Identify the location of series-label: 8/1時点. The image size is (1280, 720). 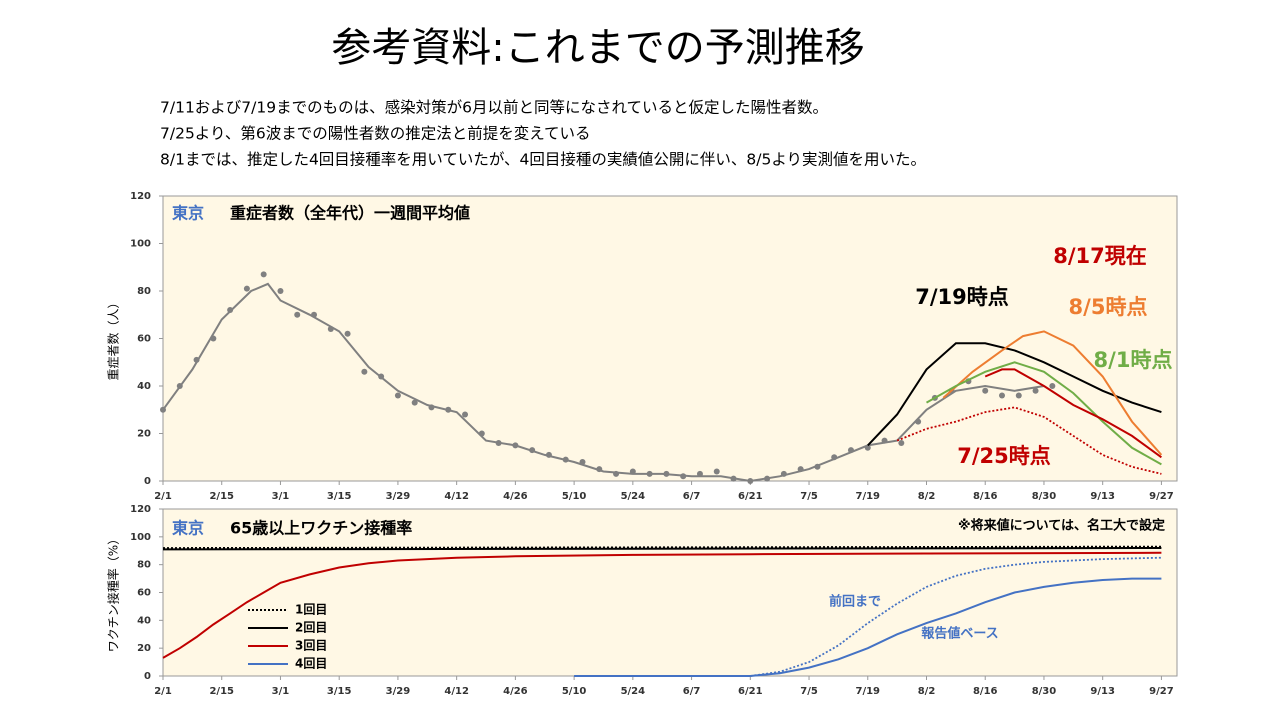
(1133, 360).